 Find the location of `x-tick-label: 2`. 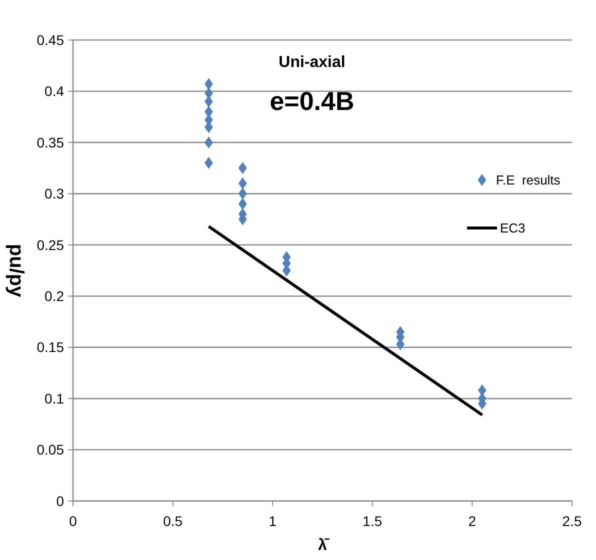

x-tick-label: 2 is located at coordinates (472, 521).